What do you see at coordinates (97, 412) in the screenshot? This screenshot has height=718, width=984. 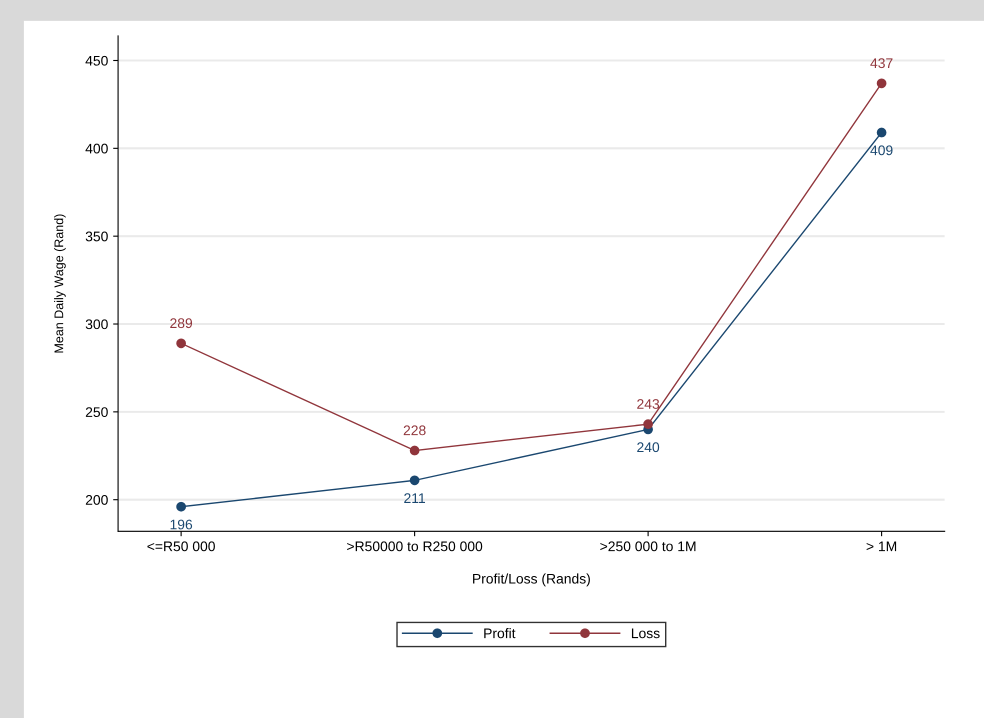 I see `y-tick-label: 250` at bounding box center [97, 412].